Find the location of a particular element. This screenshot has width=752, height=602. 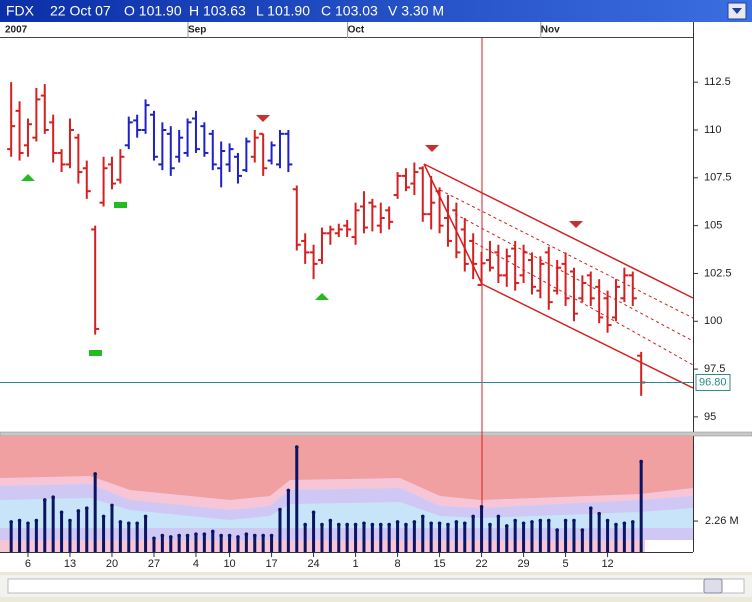

y-tick-label: 97.5 is located at coordinates (714, 369).